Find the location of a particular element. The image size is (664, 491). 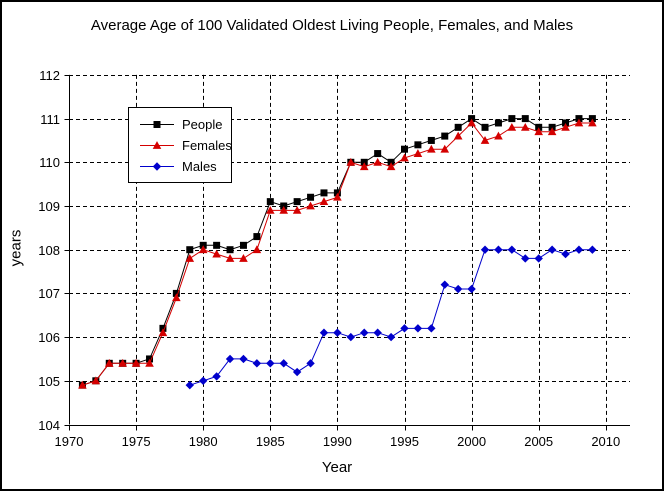

y-tick-label: 111 is located at coordinates (50, 119).